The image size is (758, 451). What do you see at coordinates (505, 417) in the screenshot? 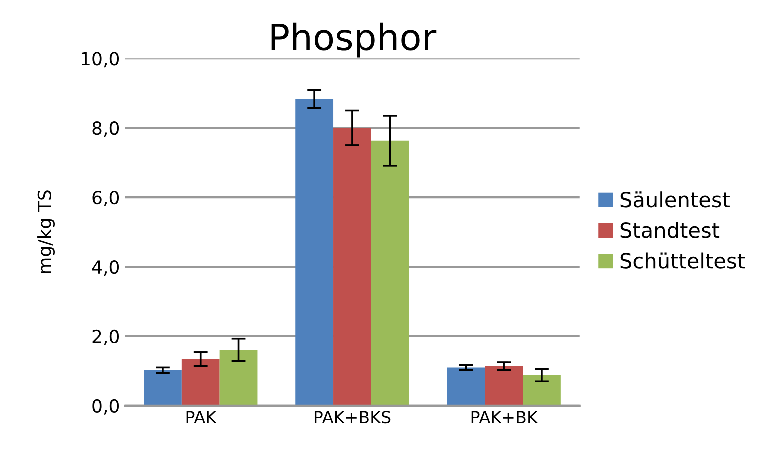
I see `x-tick-label: PAK+BK` at bounding box center [505, 417].